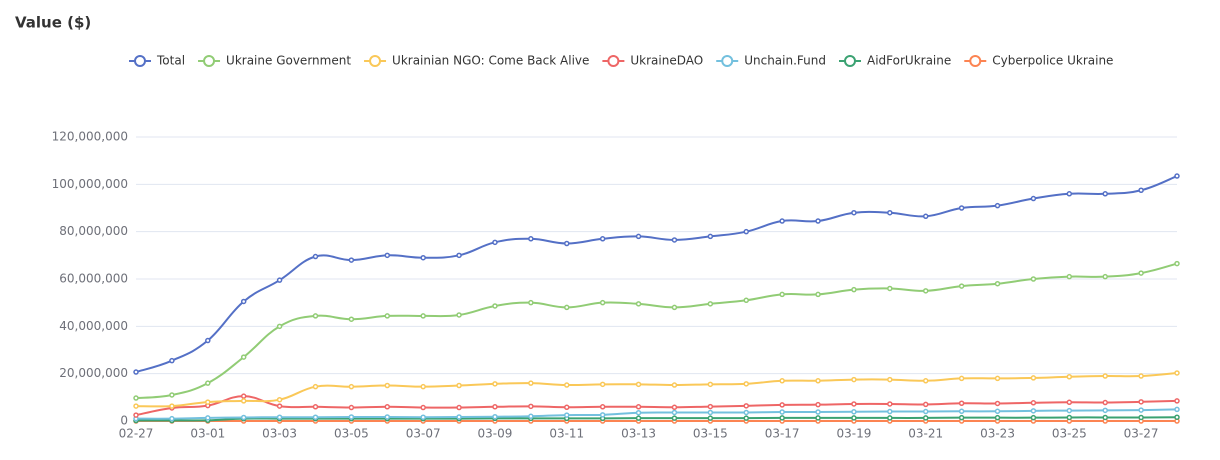 The width and height of the screenshot is (1220, 460). What do you see at coordinates (710, 434) in the screenshot?
I see `x-tick-label: 03-15` at bounding box center [710, 434].